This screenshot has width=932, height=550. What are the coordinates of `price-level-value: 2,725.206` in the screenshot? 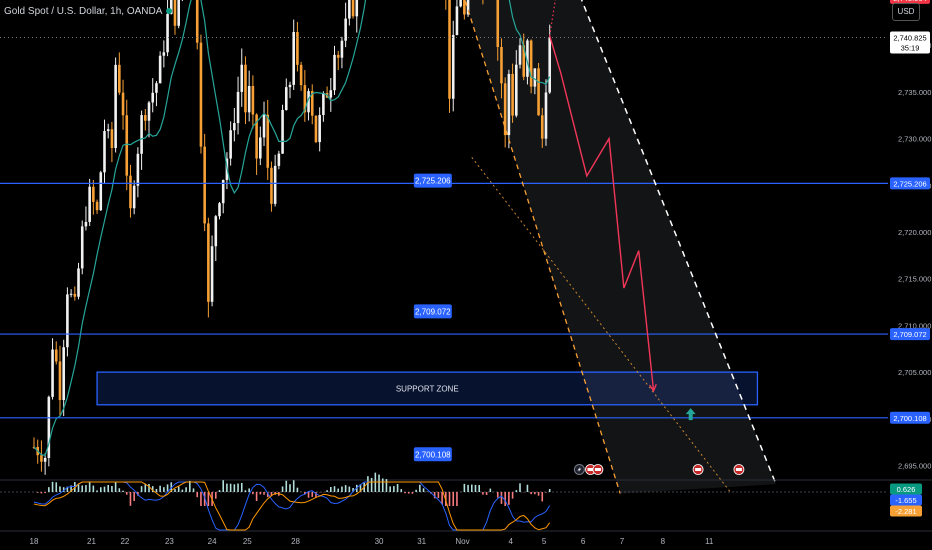 It's located at (909, 183).